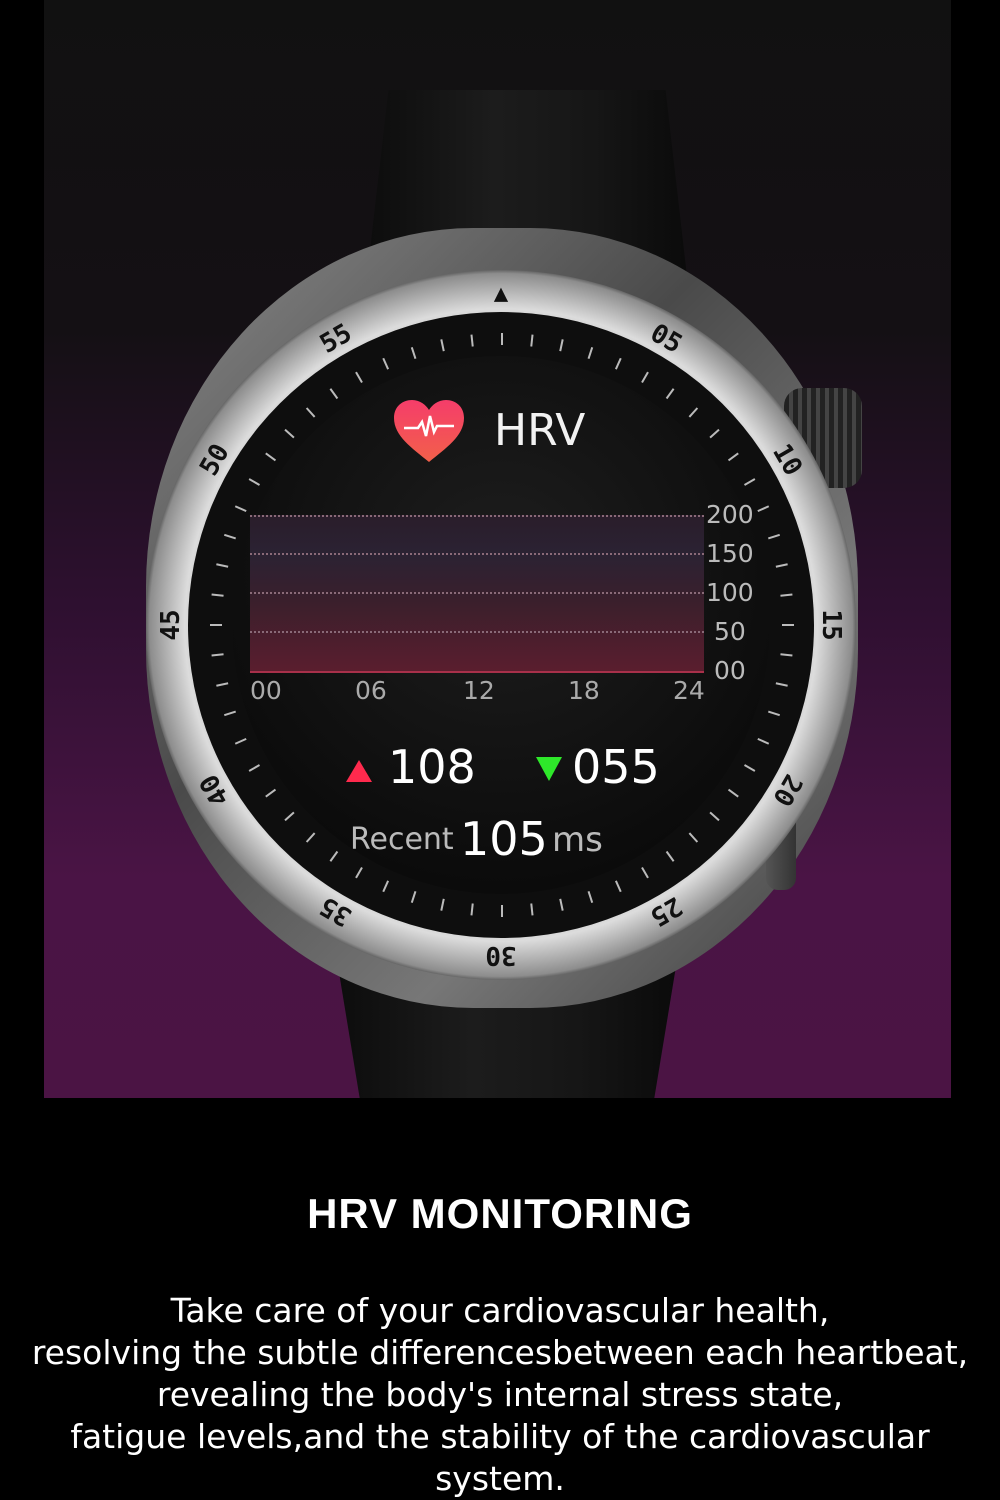 Image resolution: width=1000 pixels, height=1500 pixels. Describe the element at coordinates (584, 690) in the screenshot. I see `x-tick-label: 18` at that location.